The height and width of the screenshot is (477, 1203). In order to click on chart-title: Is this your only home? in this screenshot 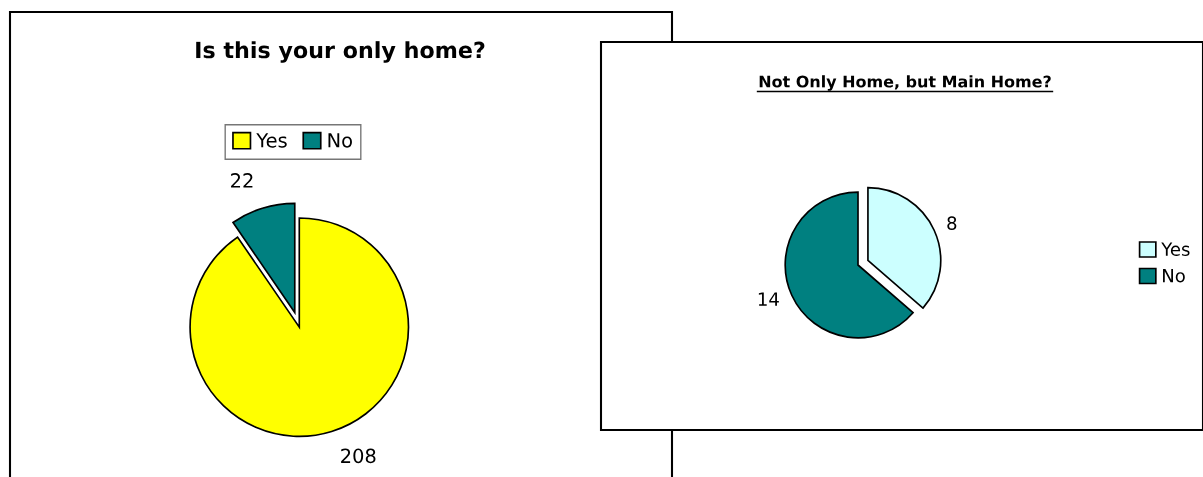, I will do `click(340, 52)`.